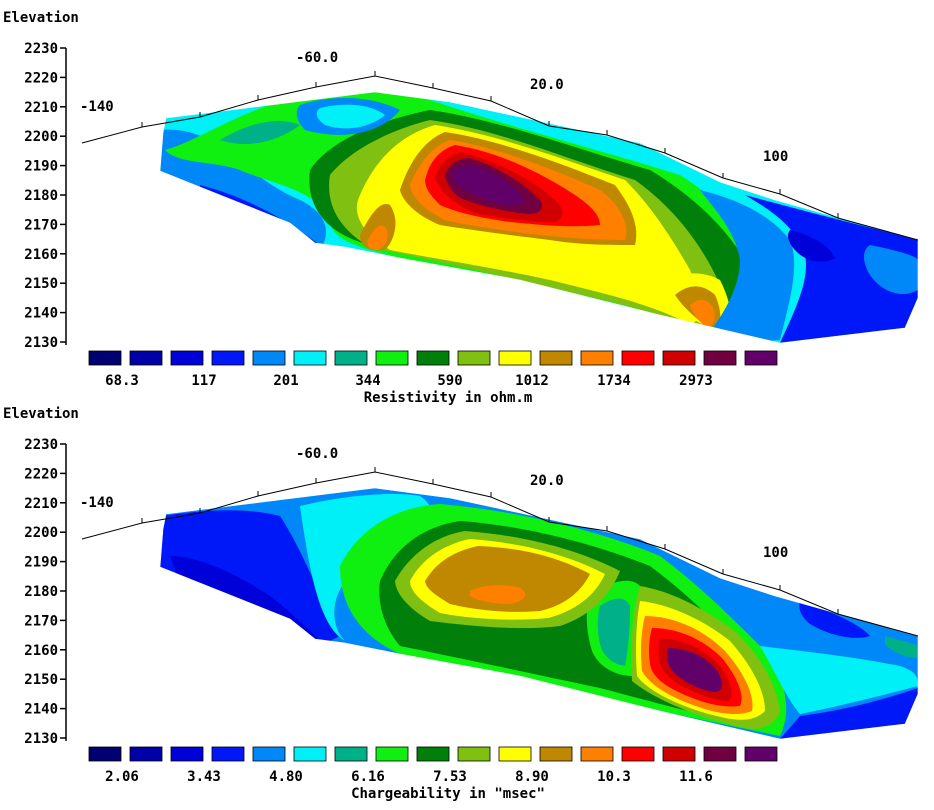 The image size is (934, 810). I want to click on legend-value: 1012, so click(532, 381).